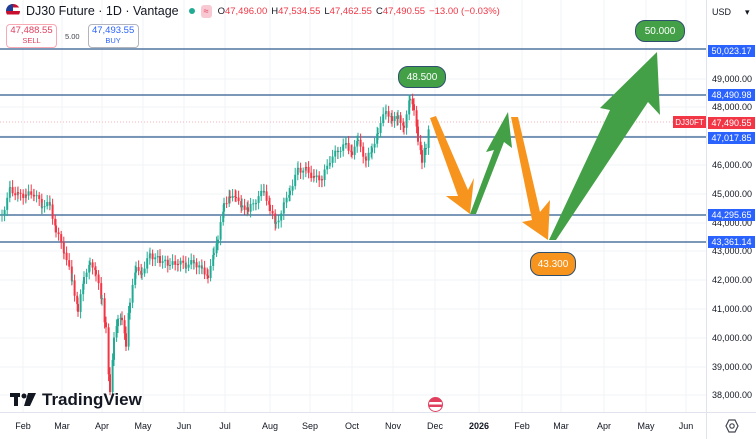 Image resolution: width=756 pixels, height=439 pixels. I want to click on price-tick: 49,000.00, so click(731, 79).